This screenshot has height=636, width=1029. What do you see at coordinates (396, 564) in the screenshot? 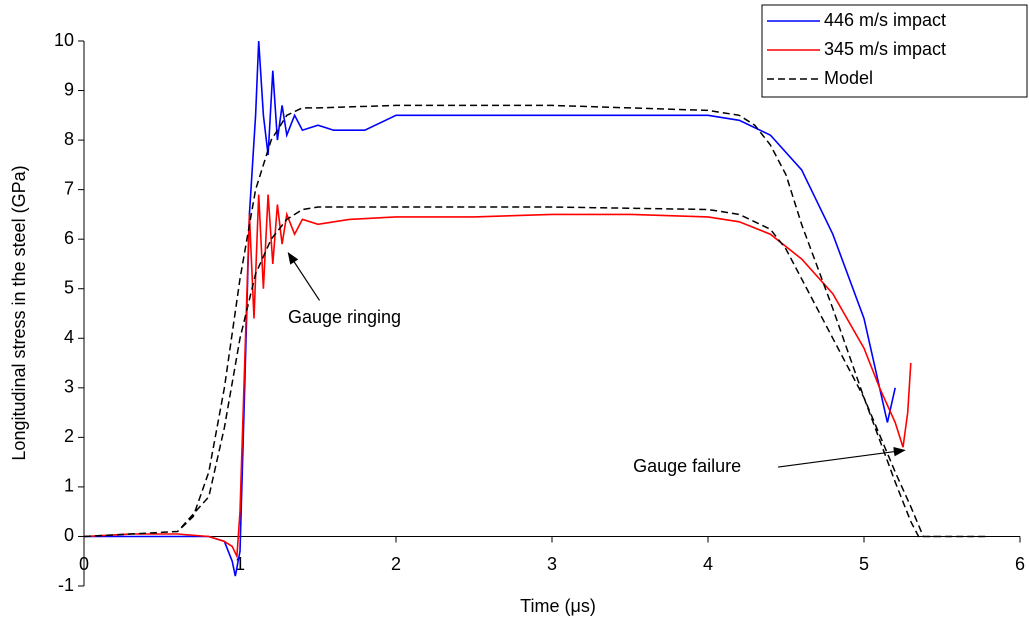
I see `x-tick-label: 2` at bounding box center [396, 564].